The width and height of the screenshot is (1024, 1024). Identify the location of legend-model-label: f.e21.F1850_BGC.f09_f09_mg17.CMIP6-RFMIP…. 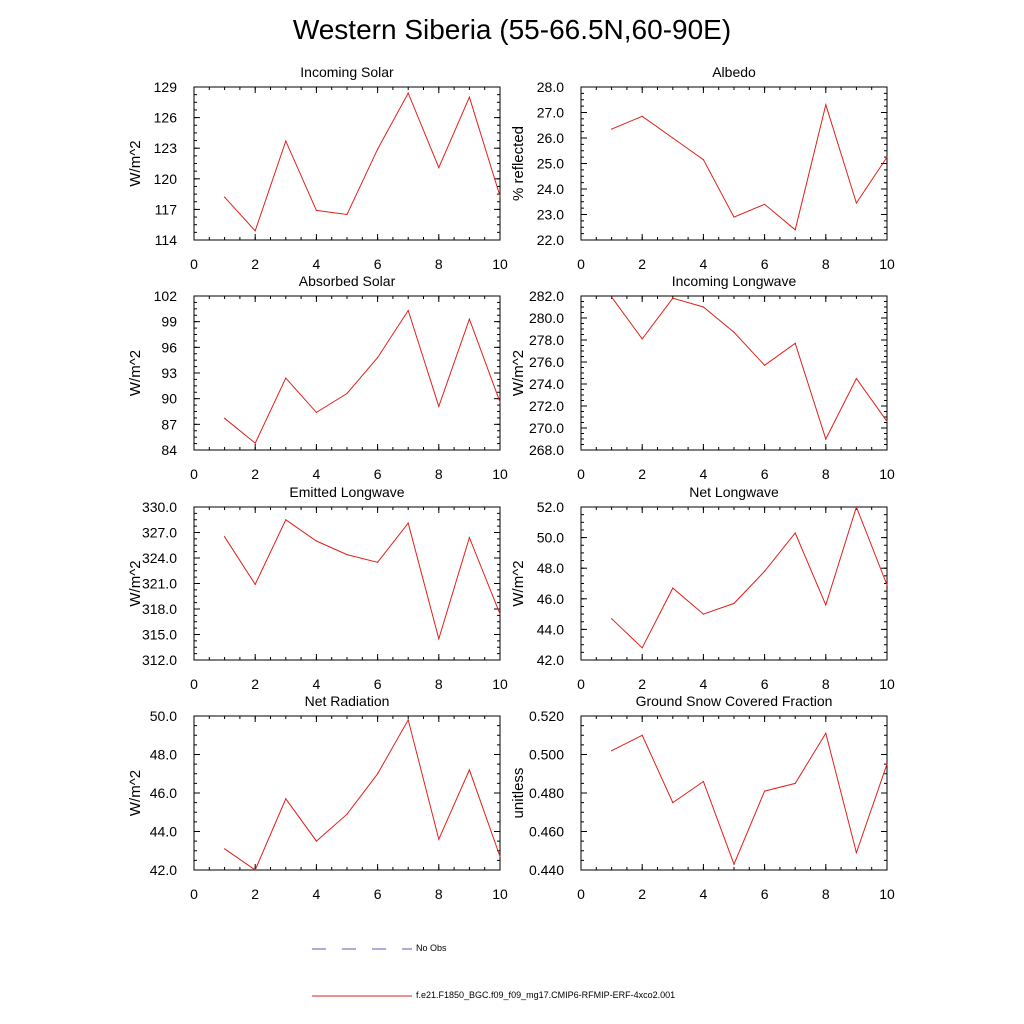
(546, 995).